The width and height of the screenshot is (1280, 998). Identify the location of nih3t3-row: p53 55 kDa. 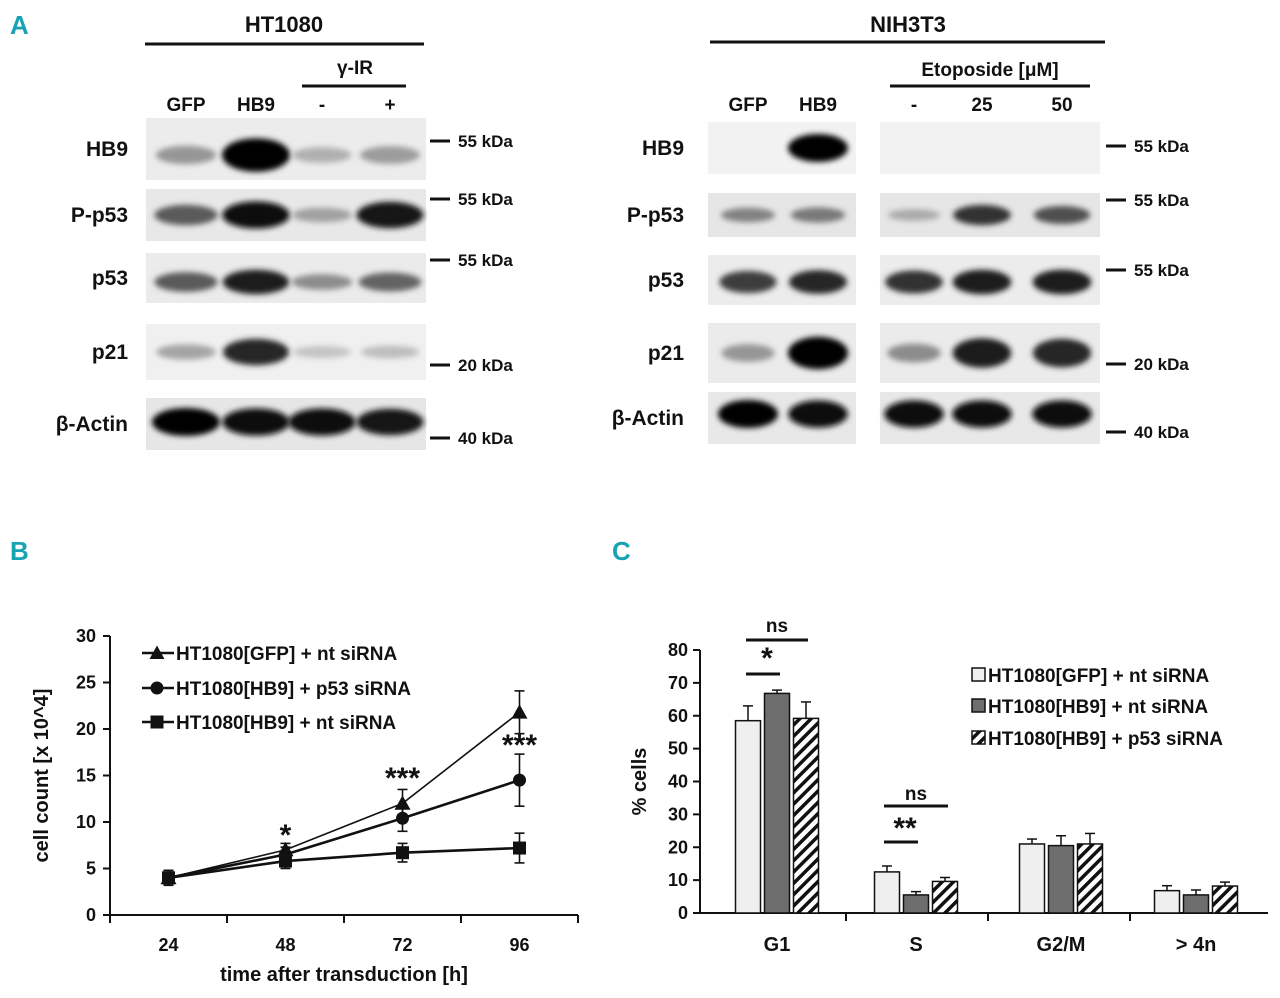
(918, 280).